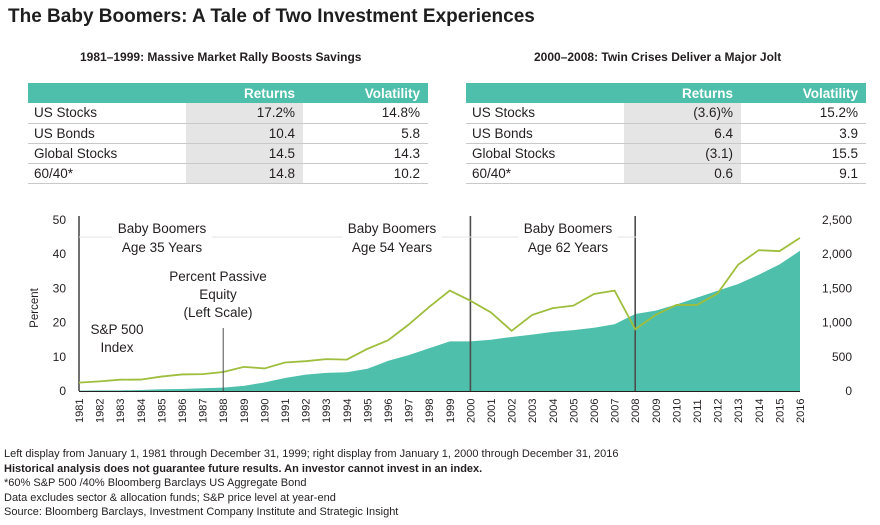 Image resolution: width=880 pixels, height=525 pixels. What do you see at coordinates (80, 411) in the screenshot?
I see `x-axis-tick-label: 1981` at bounding box center [80, 411].